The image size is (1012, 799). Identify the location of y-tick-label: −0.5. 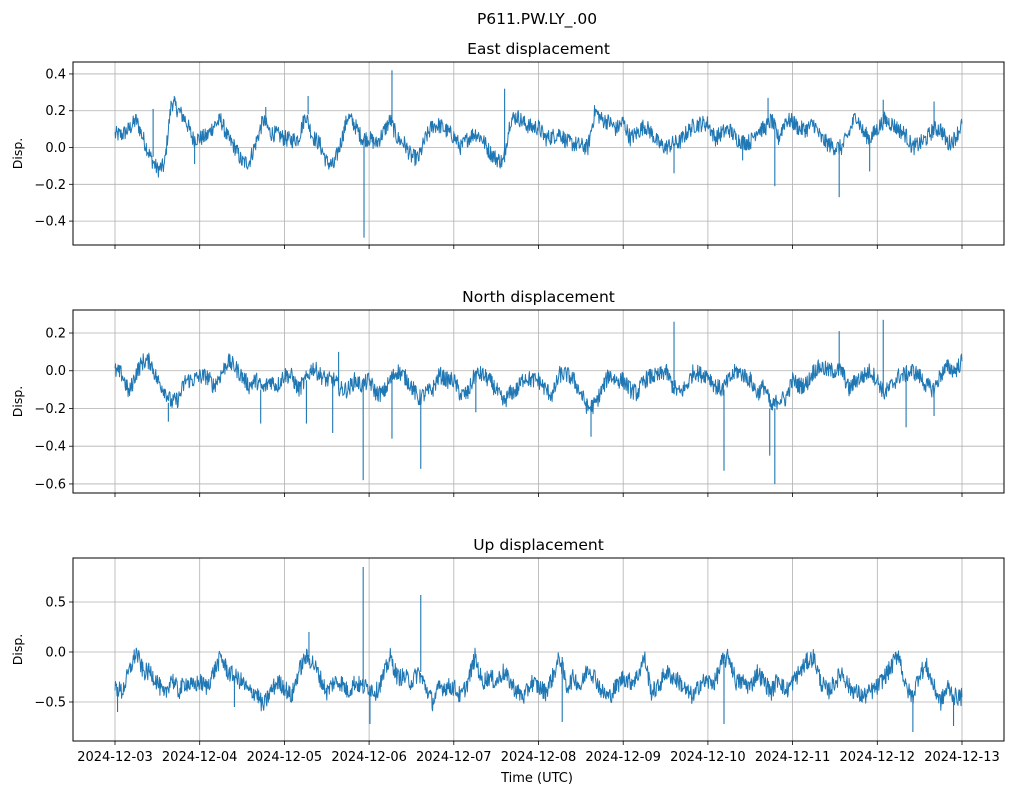
(50, 703).